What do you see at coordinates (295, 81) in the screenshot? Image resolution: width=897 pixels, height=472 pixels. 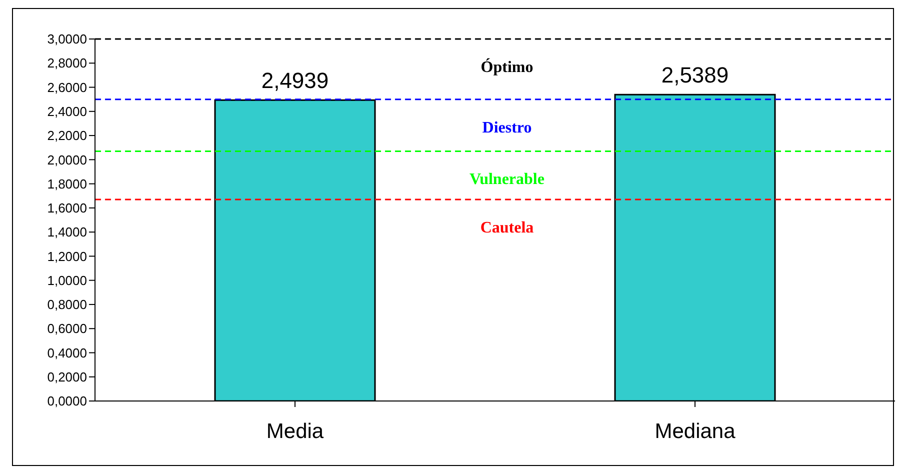 I see `data-label: 2,4939` at bounding box center [295, 81].